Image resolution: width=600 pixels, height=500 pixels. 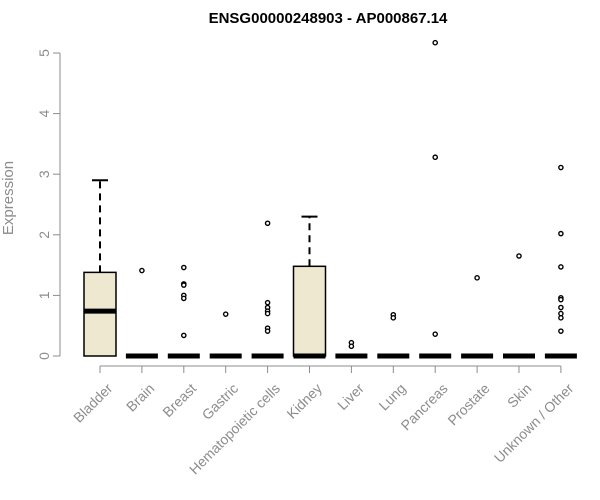 What do you see at coordinates (304, 401) in the screenshot?
I see `x-tick-label: Kidney` at bounding box center [304, 401].